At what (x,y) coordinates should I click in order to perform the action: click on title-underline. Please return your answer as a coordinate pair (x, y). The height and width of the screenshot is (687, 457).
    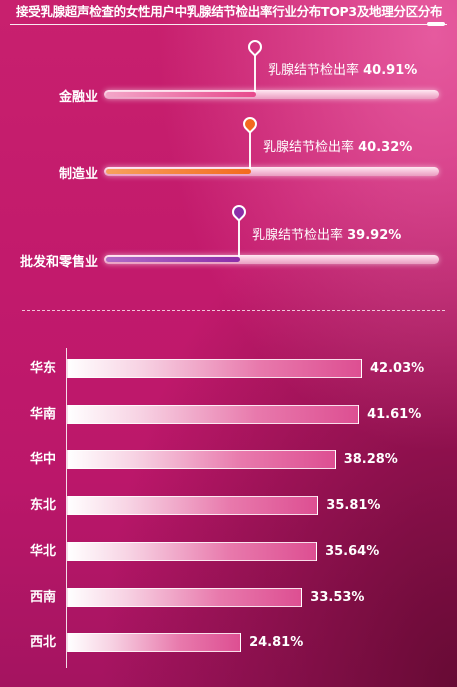
    Looking at the image, I should click on (228, 24).